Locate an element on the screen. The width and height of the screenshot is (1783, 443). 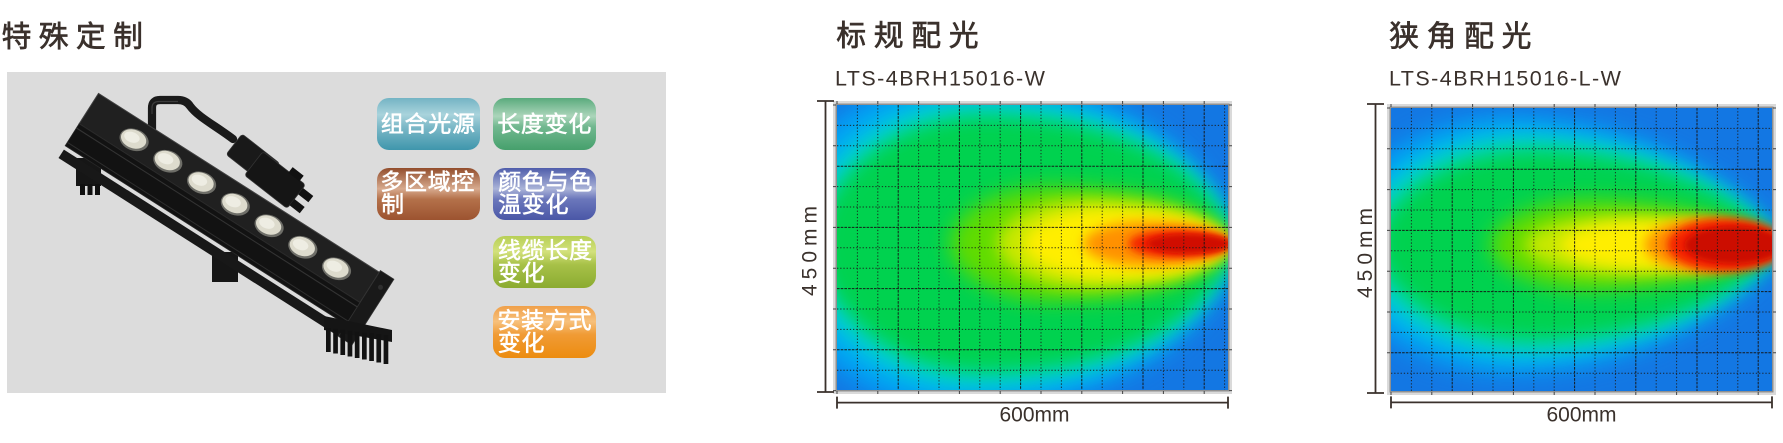
svg-text: LTS-4BRH15016-L-W is located at coordinates (1505, 79).